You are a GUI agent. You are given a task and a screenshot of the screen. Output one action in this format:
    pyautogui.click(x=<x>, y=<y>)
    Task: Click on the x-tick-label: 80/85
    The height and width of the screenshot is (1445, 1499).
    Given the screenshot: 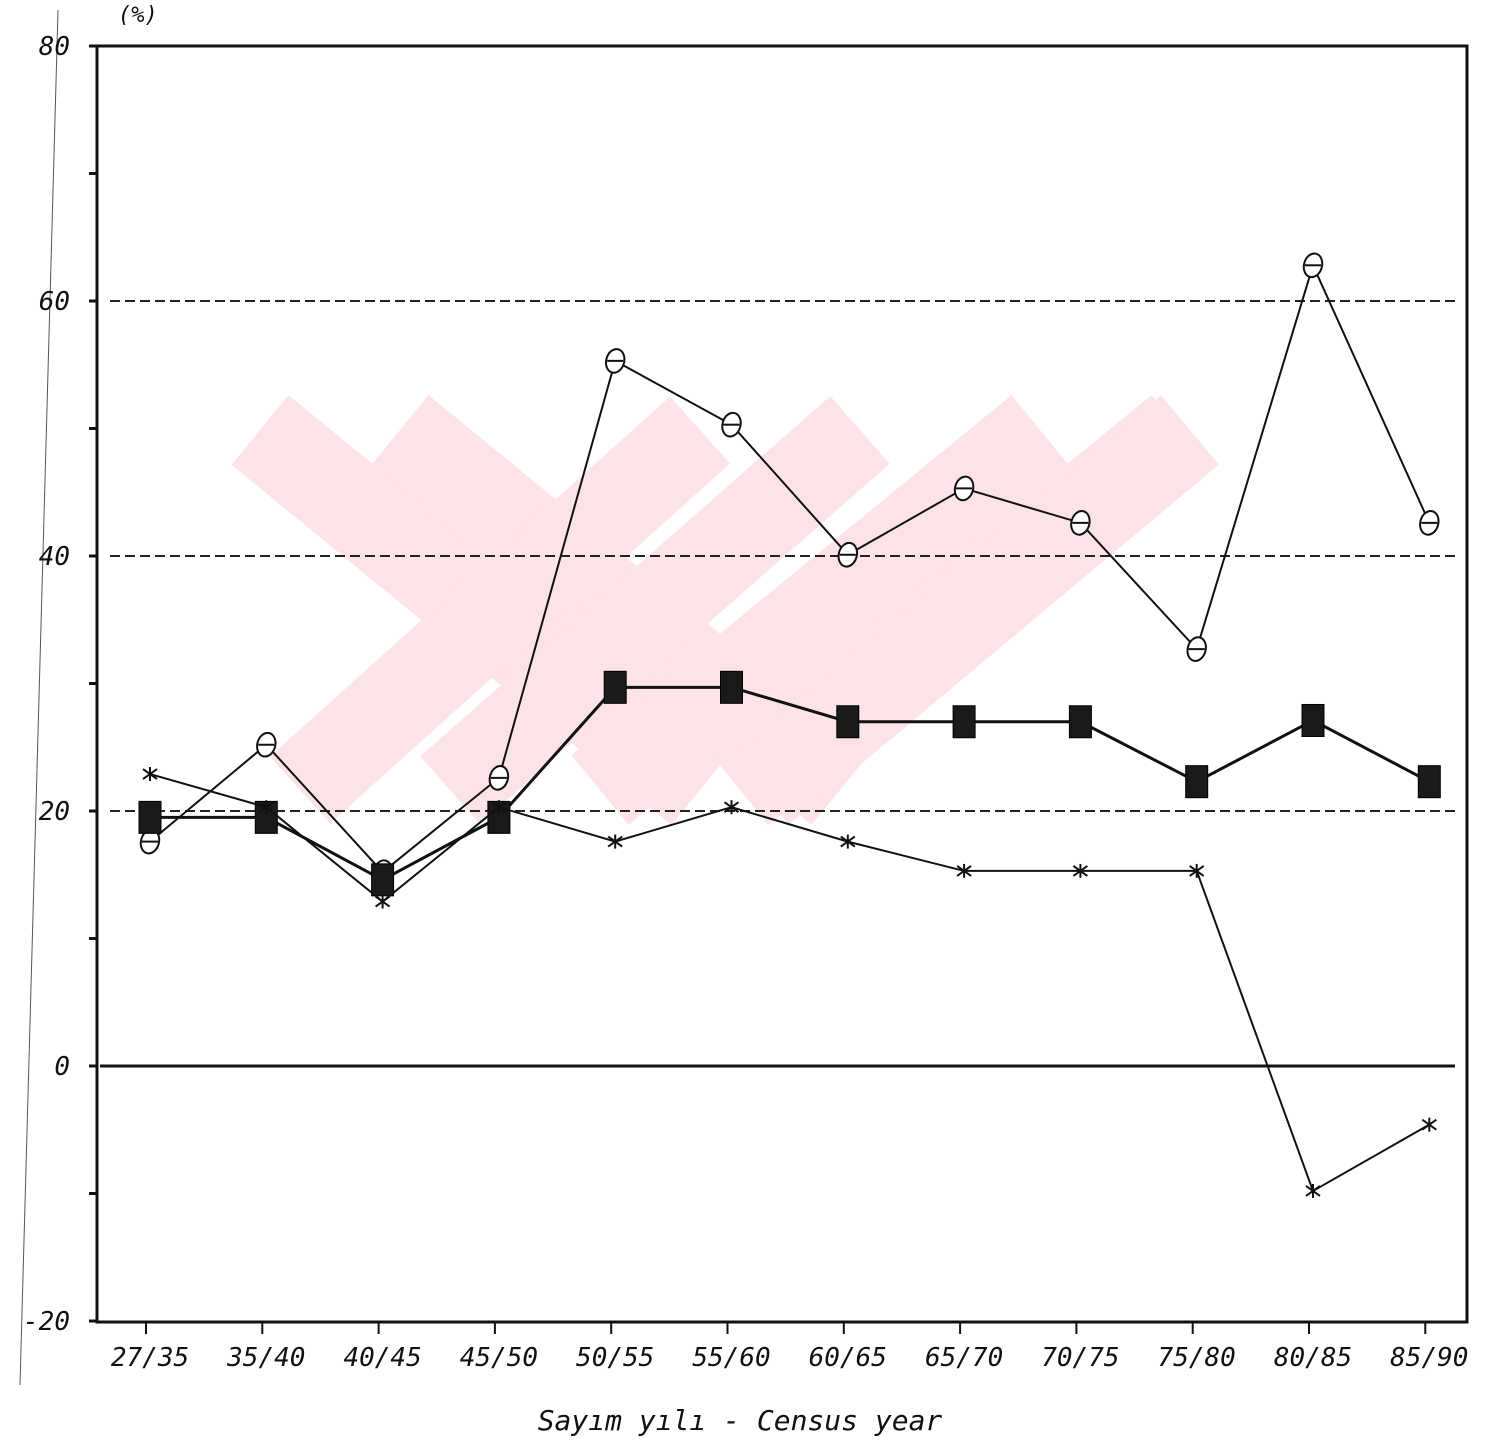 What is the action you would take?
    pyautogui.click(x=1313, y=1358)
    